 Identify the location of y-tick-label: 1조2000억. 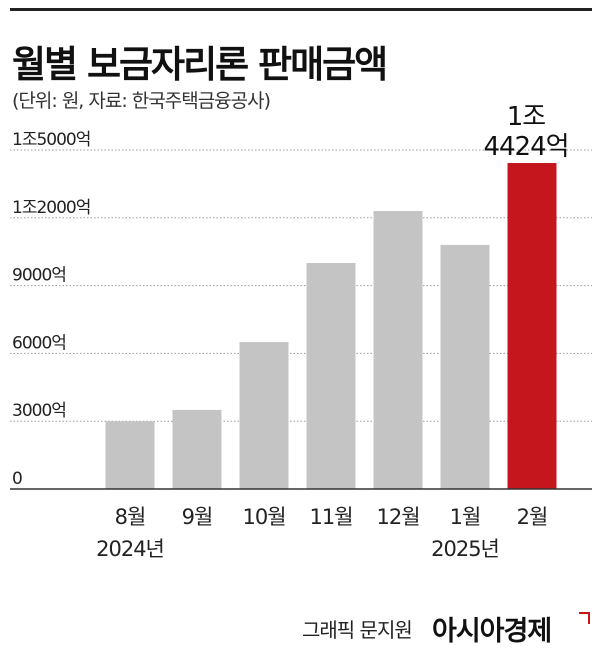
(51, 208).